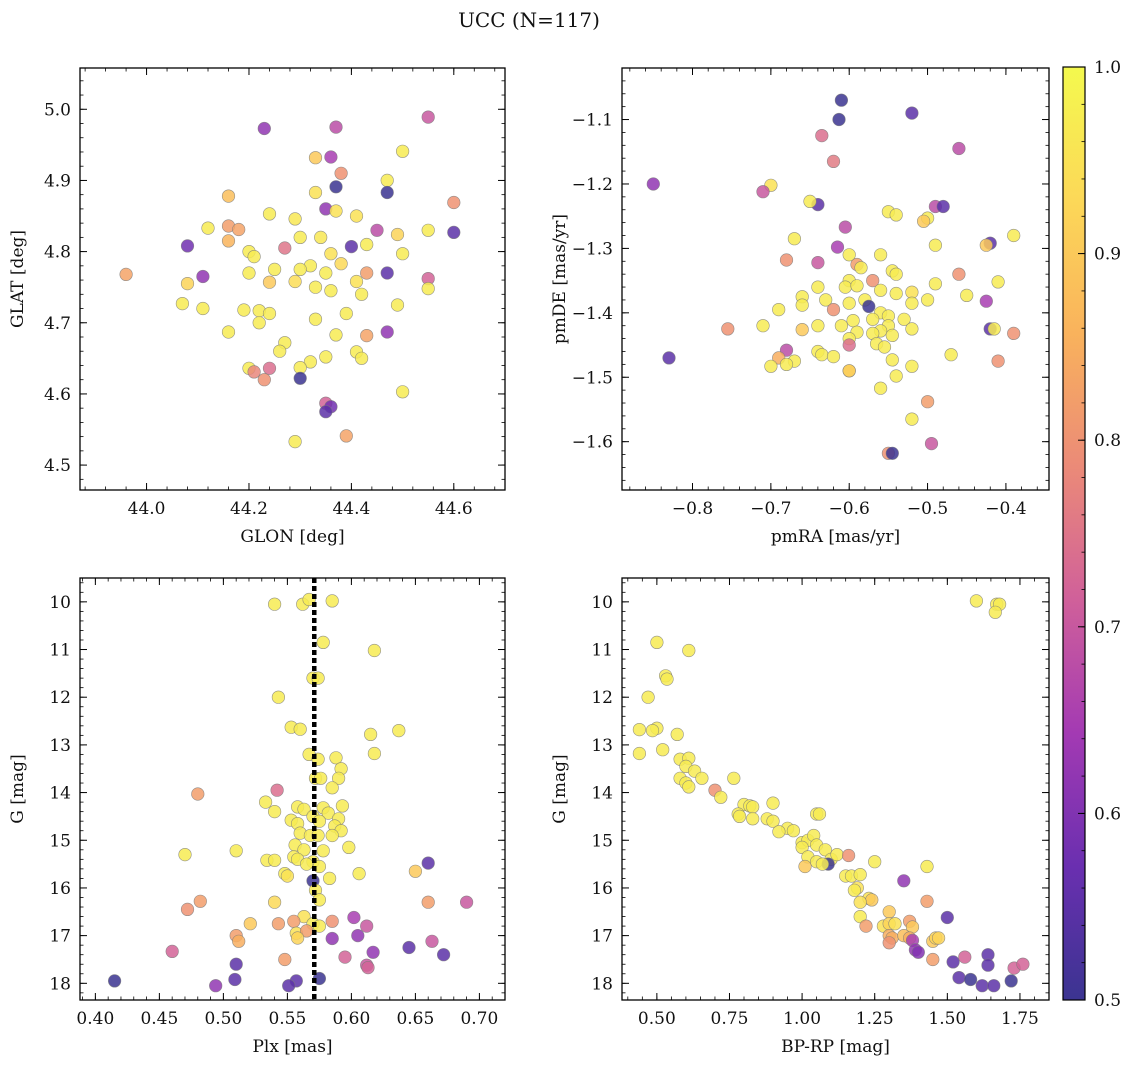 The image size is (1136, 1067). Describe the element at coordinates (602, 841) in the screenshot. I see `y-tick-label: 15` at that location.